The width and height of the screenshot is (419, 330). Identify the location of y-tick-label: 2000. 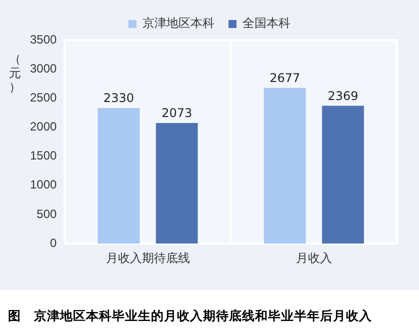
(44, 127).